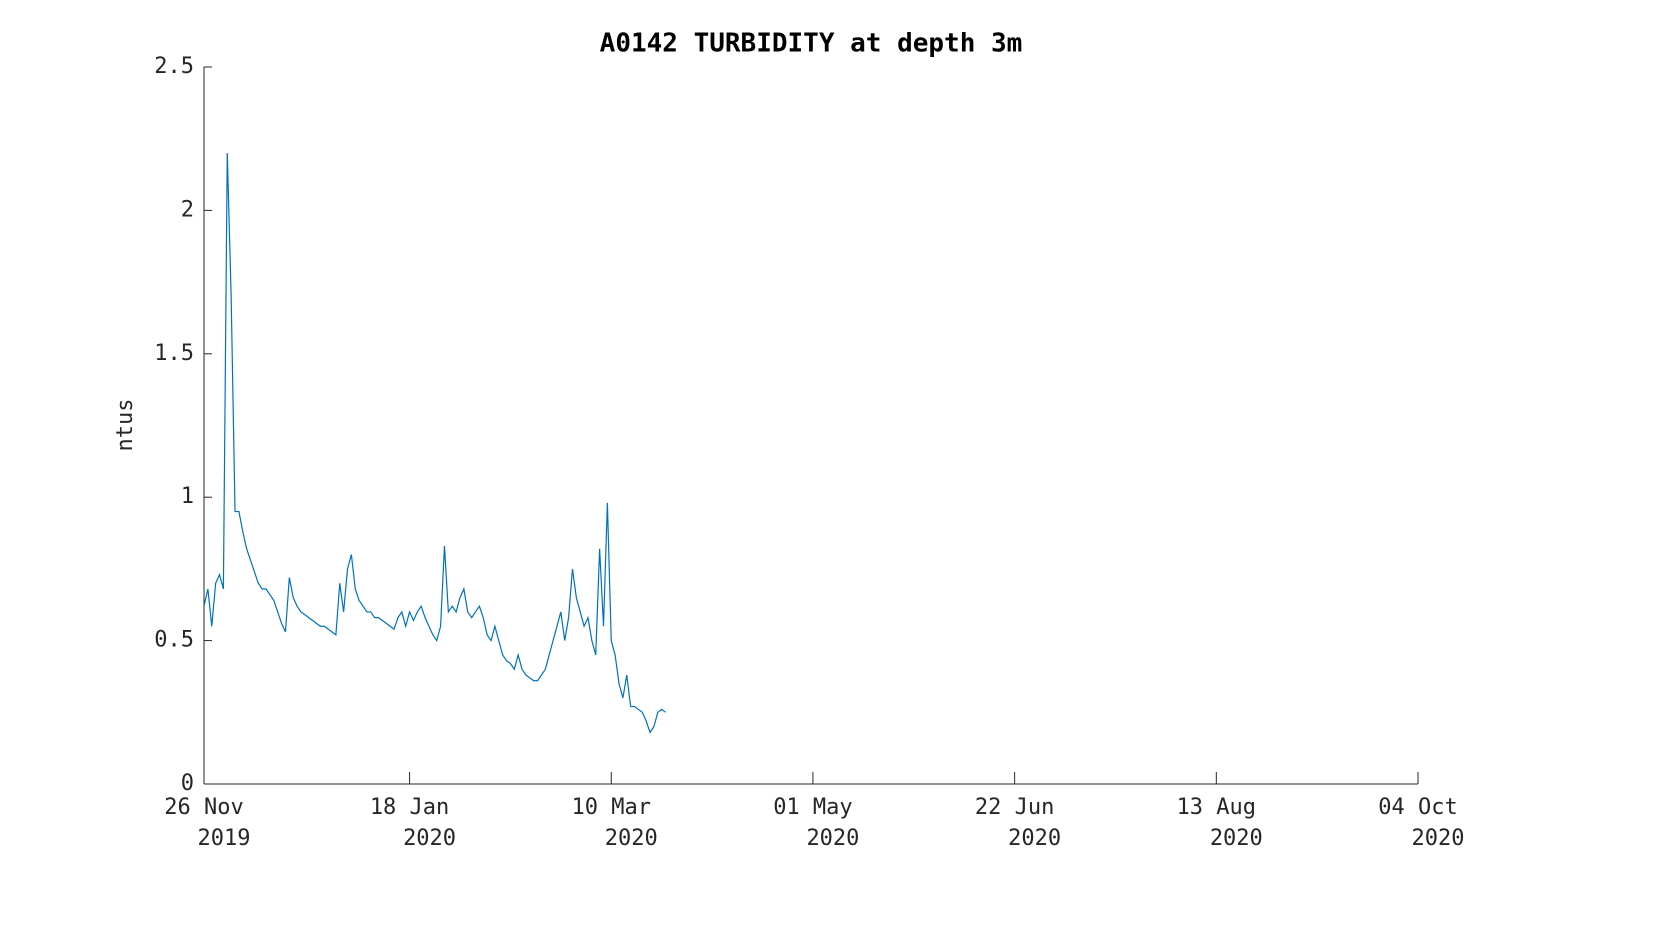 Image resolution: width=1667 pixels, height=938 pixels. Describe the element at coordinates (125, 425) in the screenshot. I see `y-axis-label: ntus` at that location.